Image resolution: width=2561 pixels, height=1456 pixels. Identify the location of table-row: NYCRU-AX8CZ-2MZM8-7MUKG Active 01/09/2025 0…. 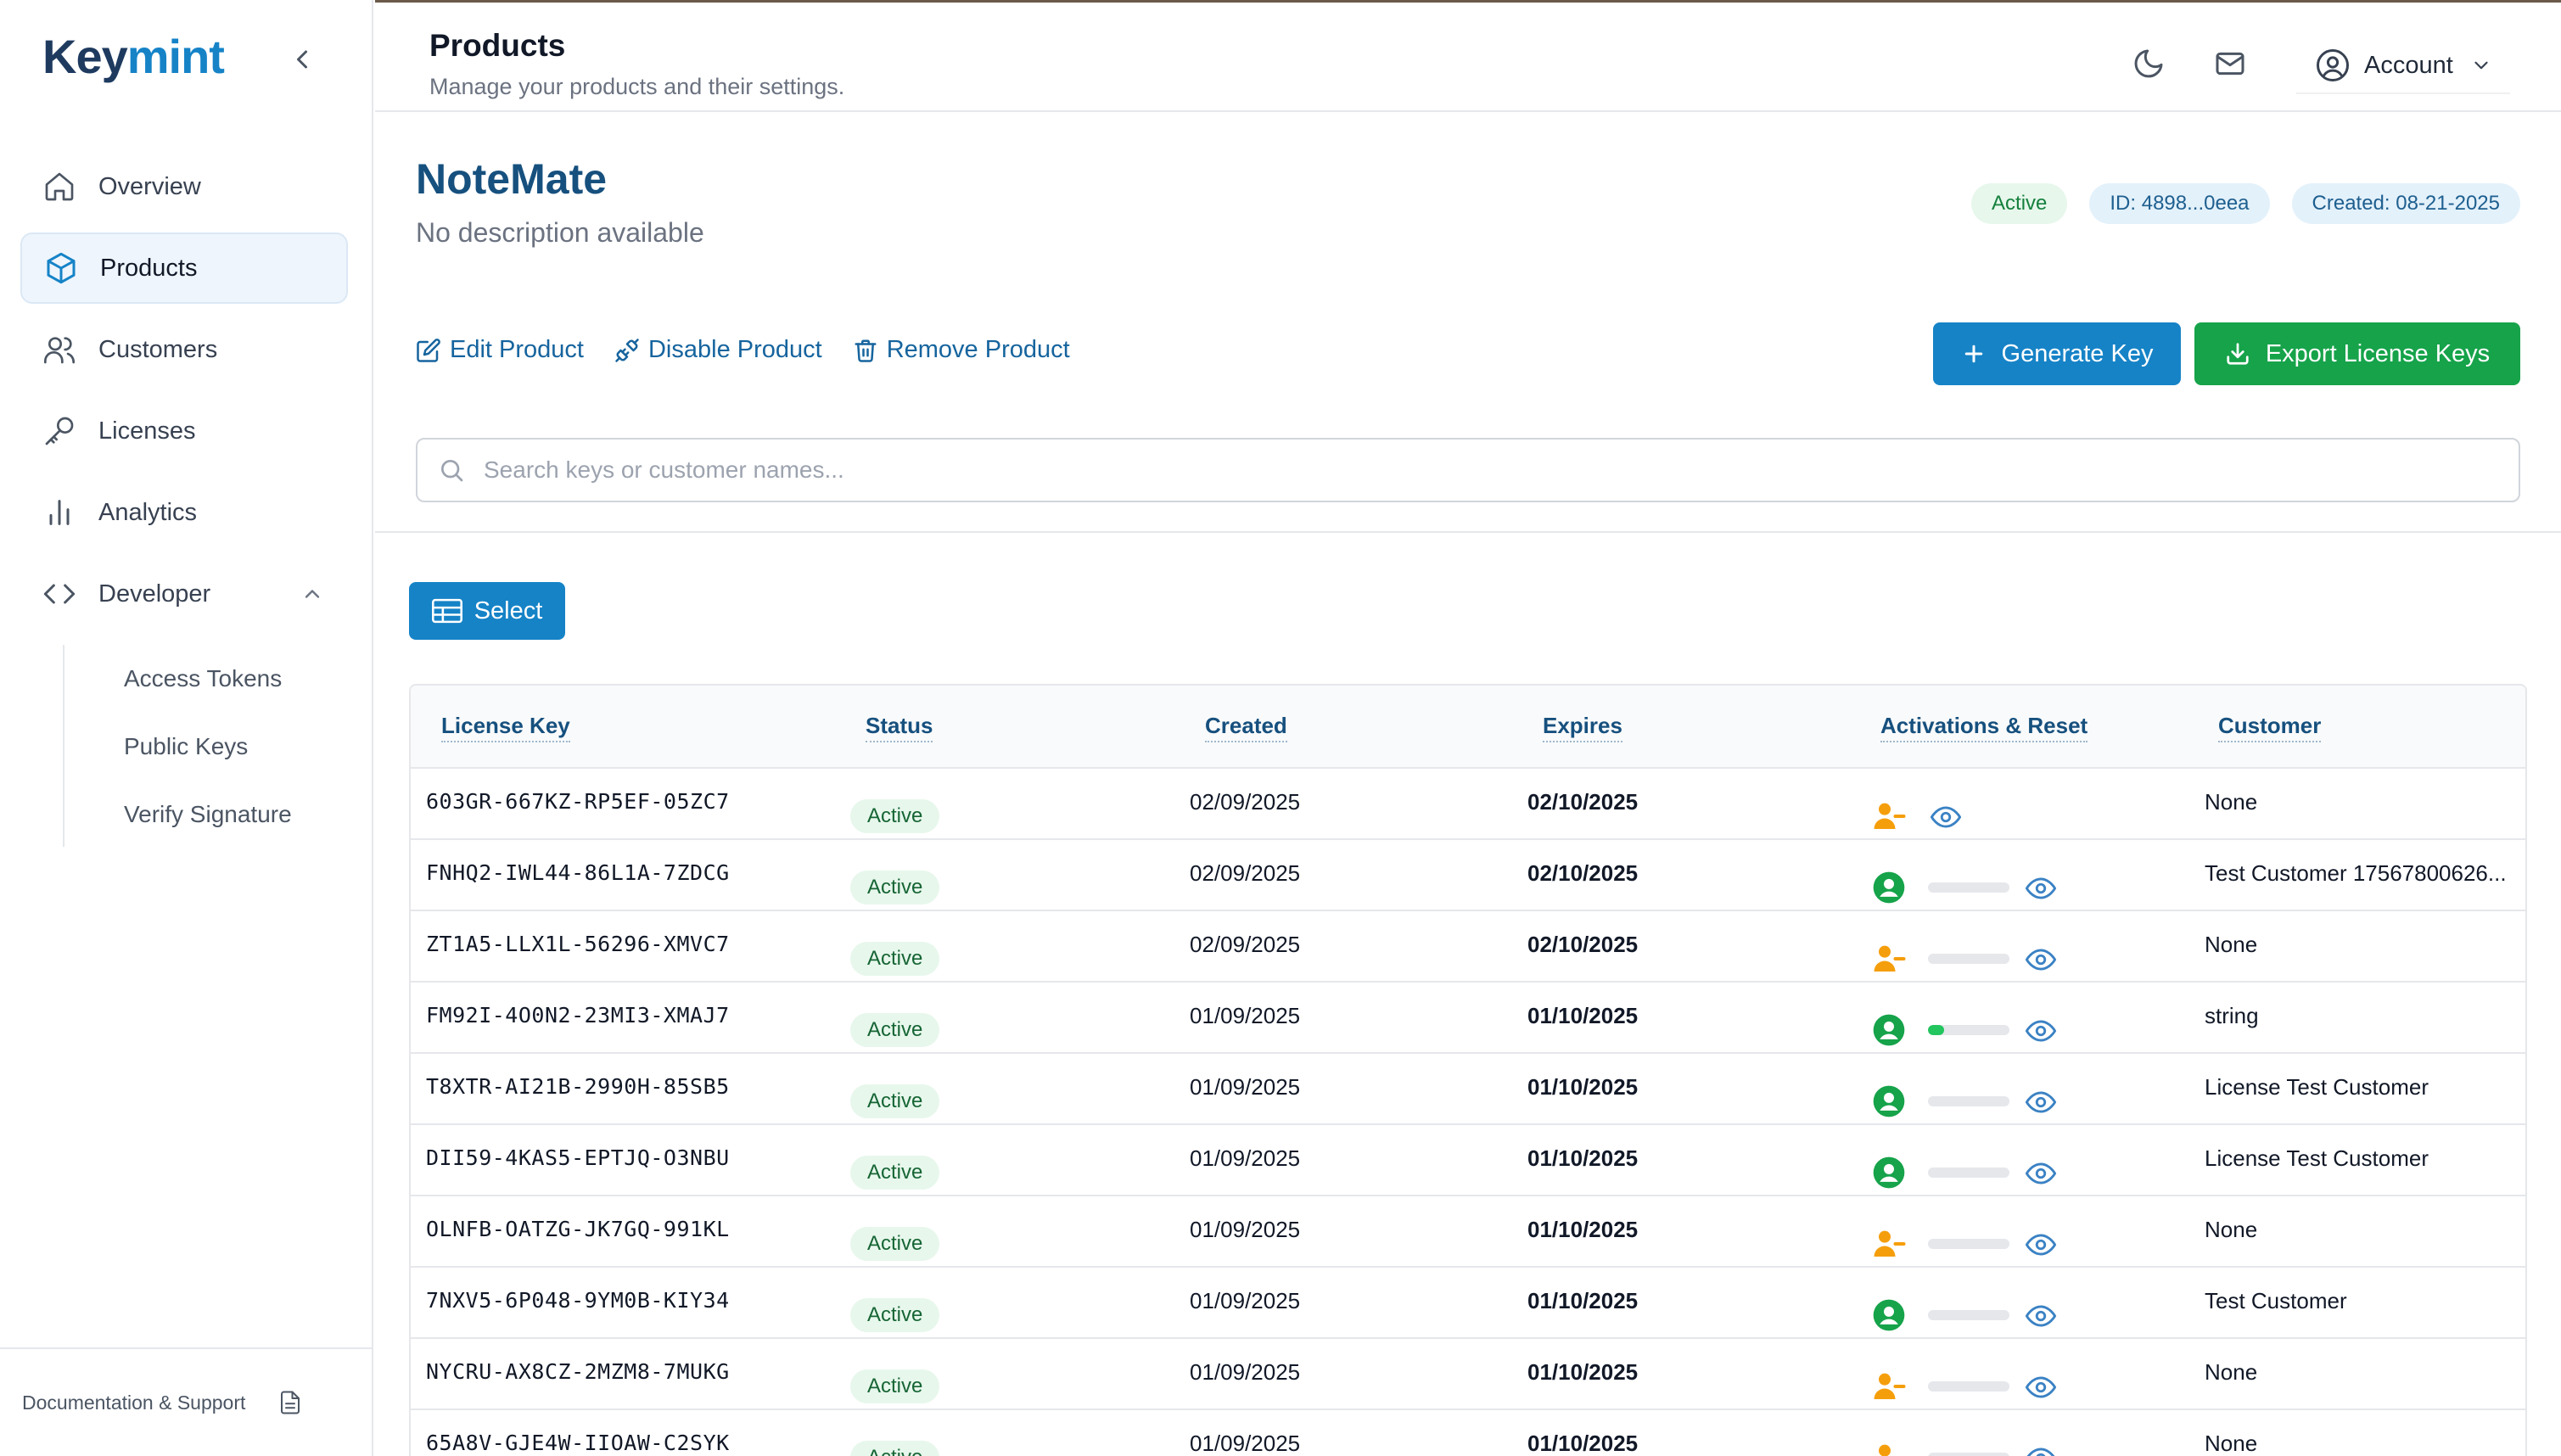
(1468, 1375).